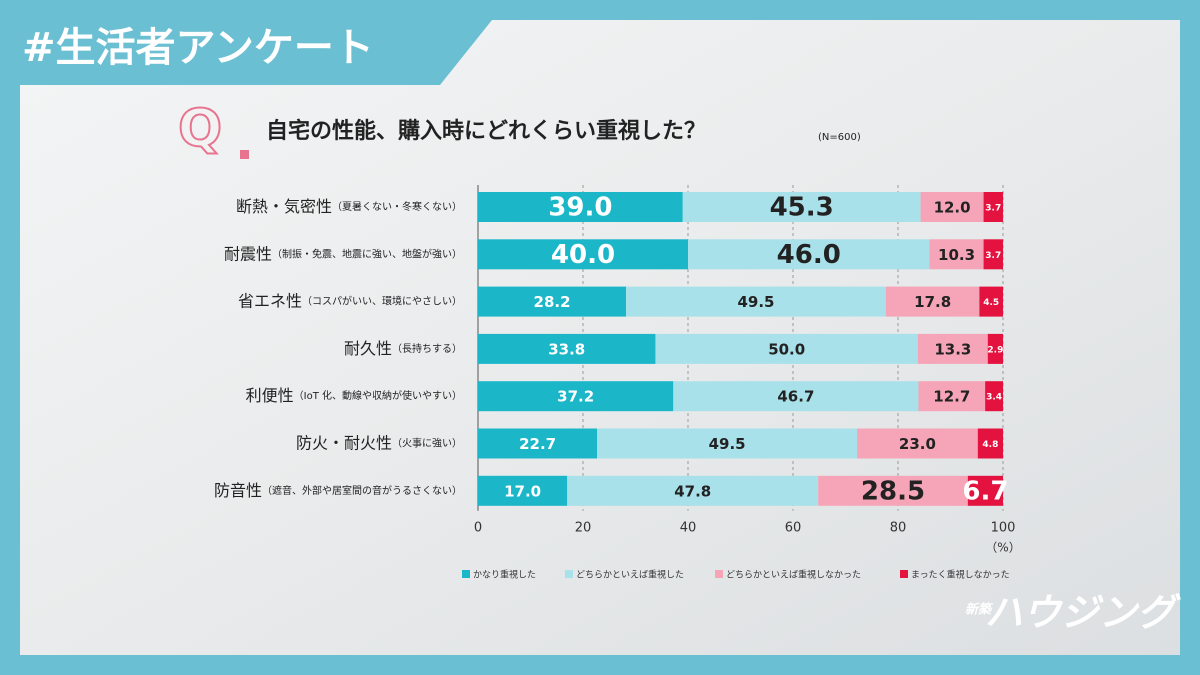 This screenshot has width=1200, height=675. I want to click on value-label: 17.8, so click(932, 302).